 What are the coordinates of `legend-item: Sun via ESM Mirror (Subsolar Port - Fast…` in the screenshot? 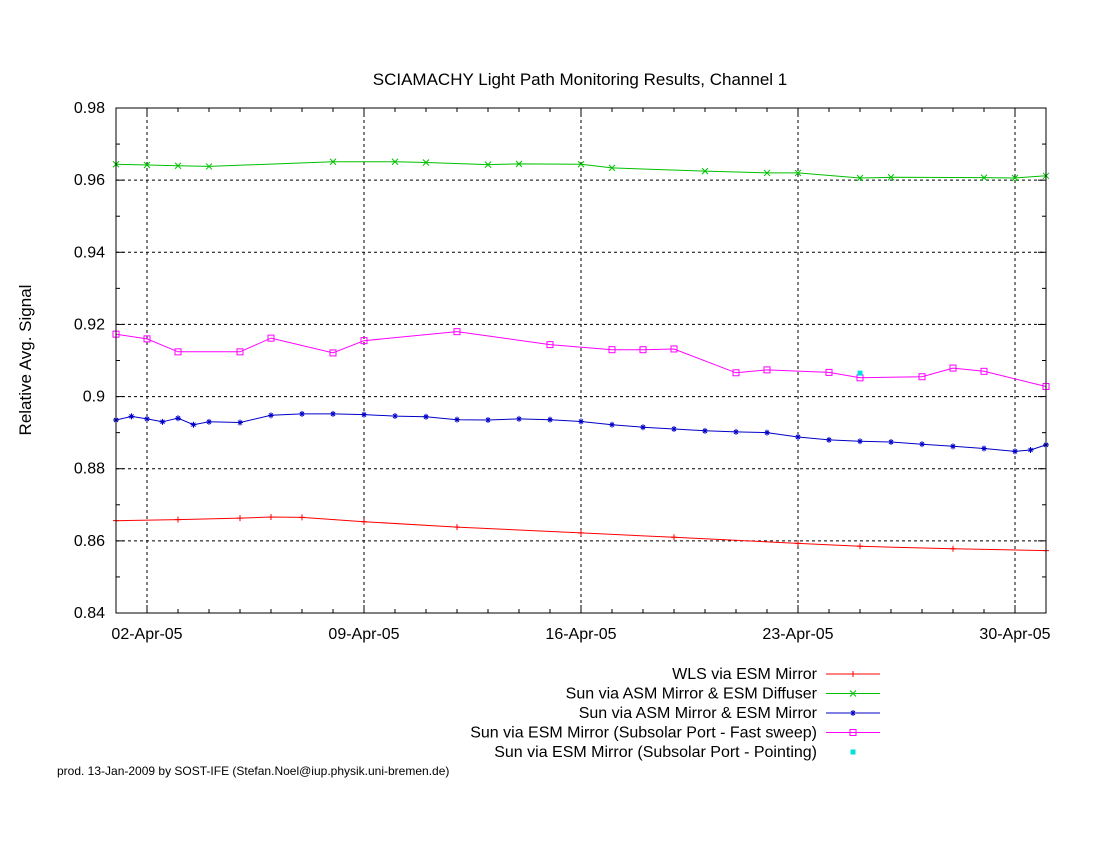 It's located at (675, 733).